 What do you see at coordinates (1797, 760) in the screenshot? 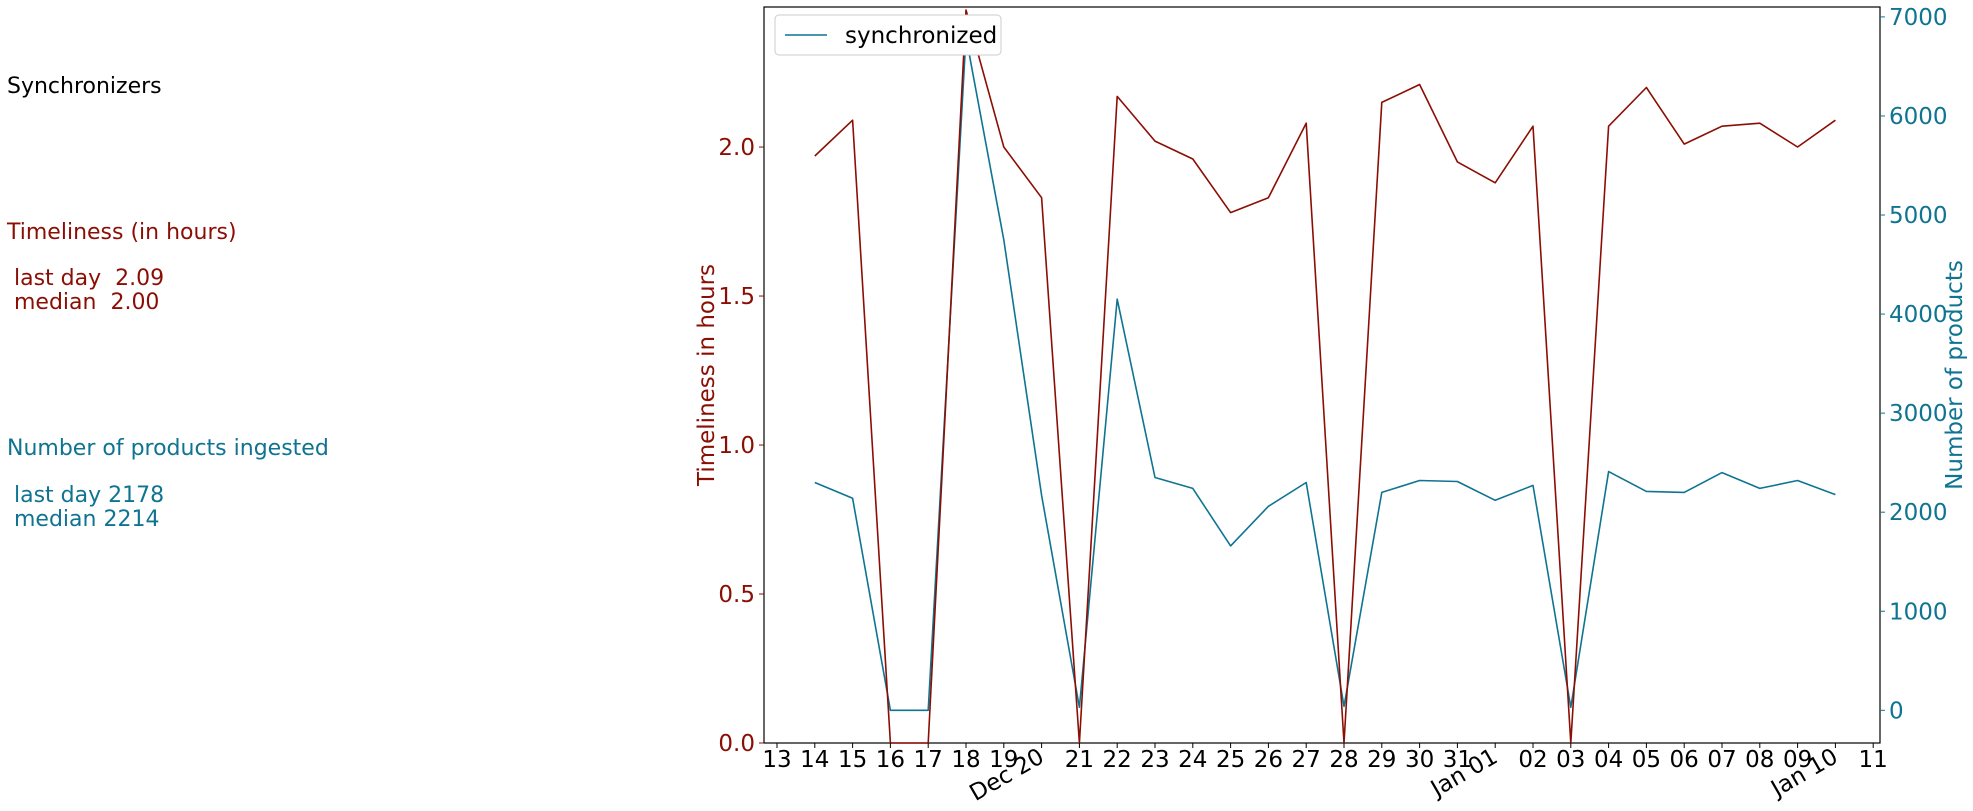
I see `x-tick-label: 09` at bounding box center [1797, 760].